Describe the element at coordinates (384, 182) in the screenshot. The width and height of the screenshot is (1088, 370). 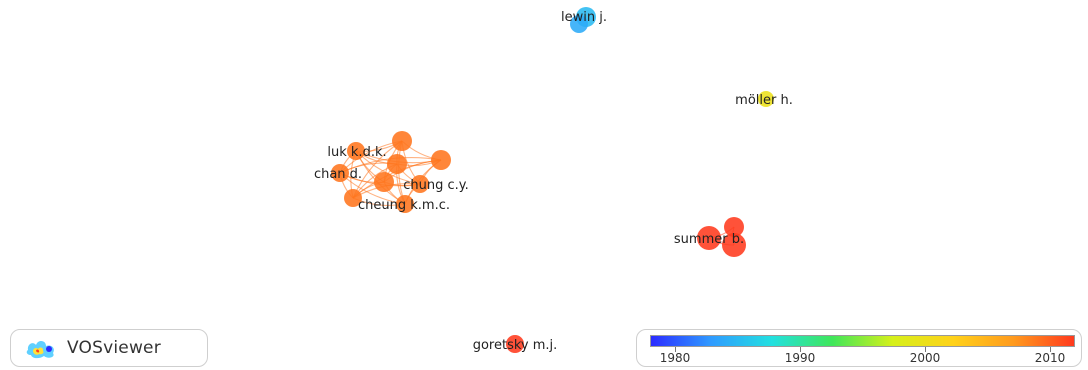
I see `node-c_center` at that location.